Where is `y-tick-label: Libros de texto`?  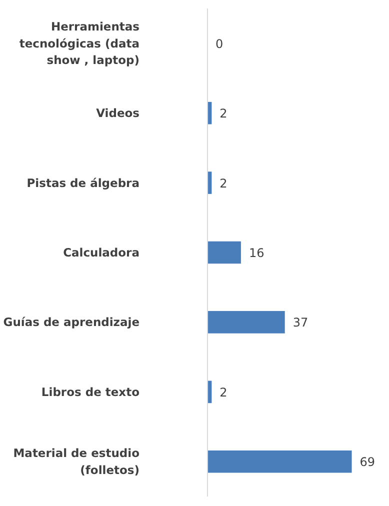 y-tick-label: Libros de texto is located at coordinates (90, 391).